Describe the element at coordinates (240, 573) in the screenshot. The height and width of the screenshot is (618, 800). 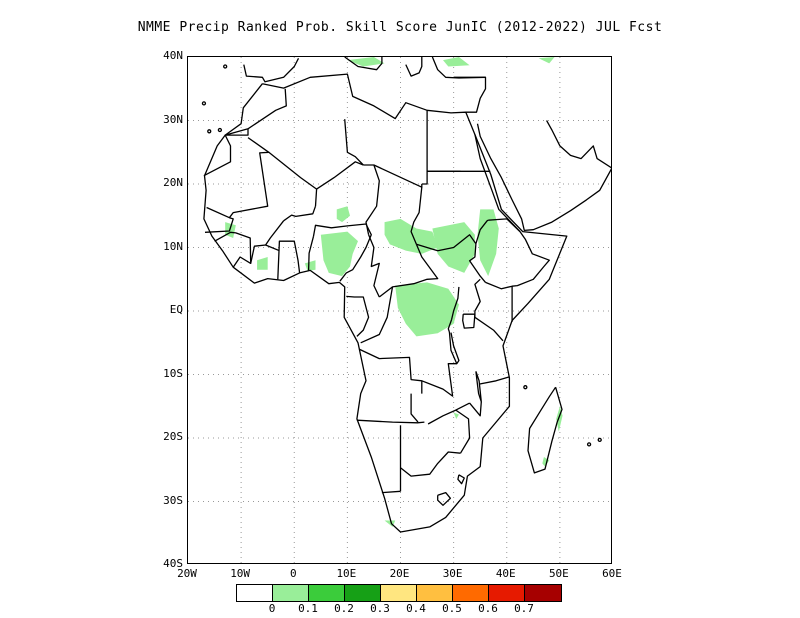
I see `lon-tick-label: 10W` at that location.